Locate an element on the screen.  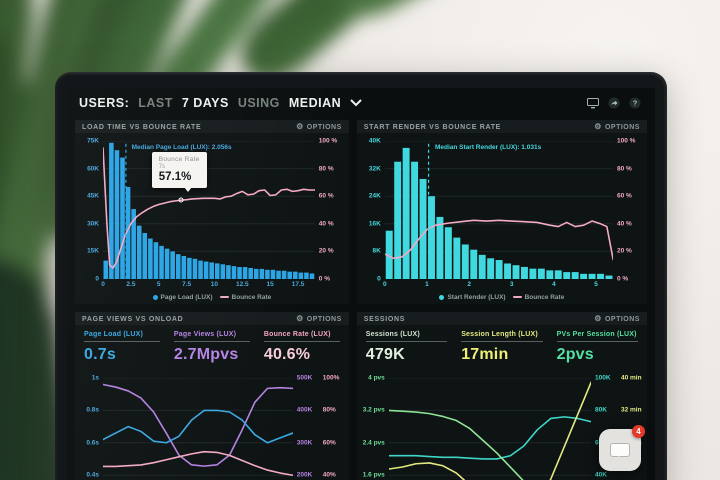
tick-label: 2 is located at coordinates (469, 284).